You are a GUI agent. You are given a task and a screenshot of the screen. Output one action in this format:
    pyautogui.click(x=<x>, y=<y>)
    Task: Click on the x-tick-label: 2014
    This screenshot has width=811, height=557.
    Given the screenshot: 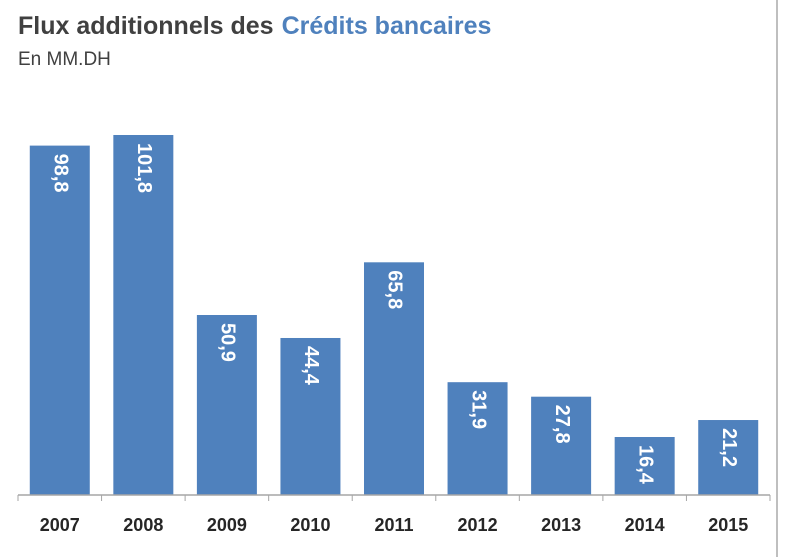 What is the action you would take?
    pyautogui.click(x=645, y=525)
    